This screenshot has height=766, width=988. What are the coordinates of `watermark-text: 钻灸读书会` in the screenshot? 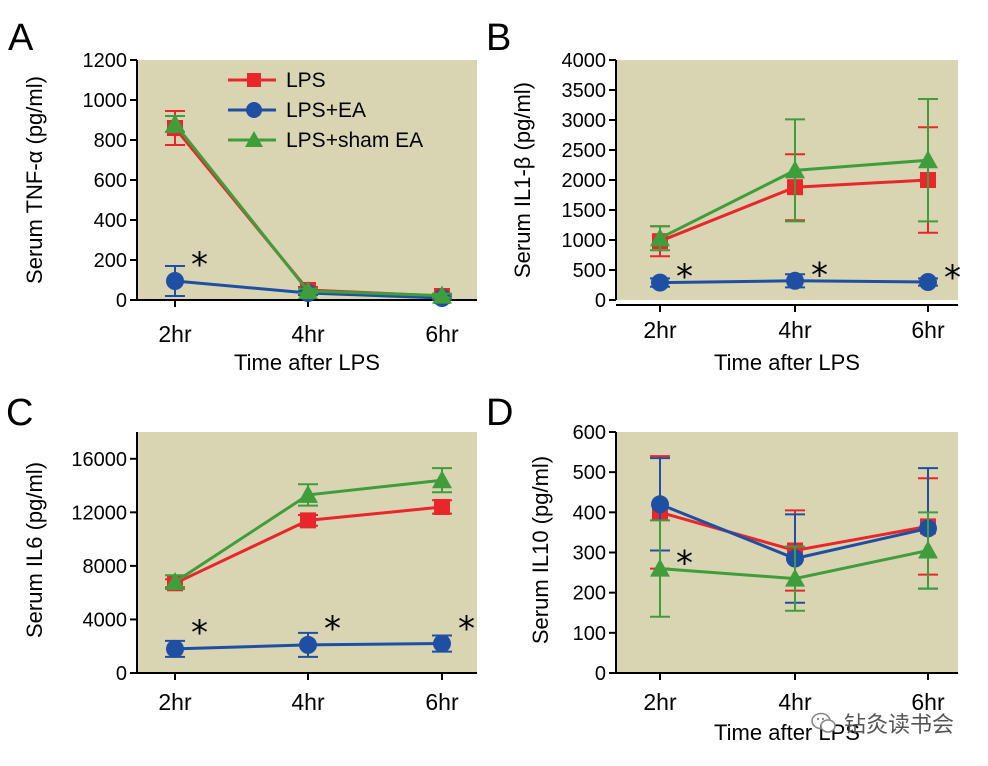 It's located at (899, 725).